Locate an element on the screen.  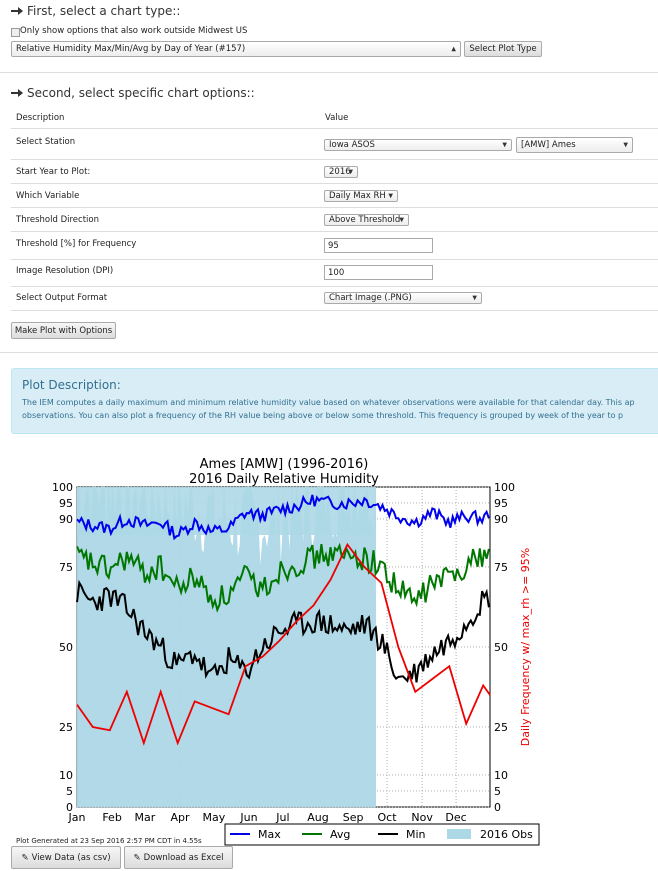
x-tick-label: Jun is located at coordinates (248, 817).